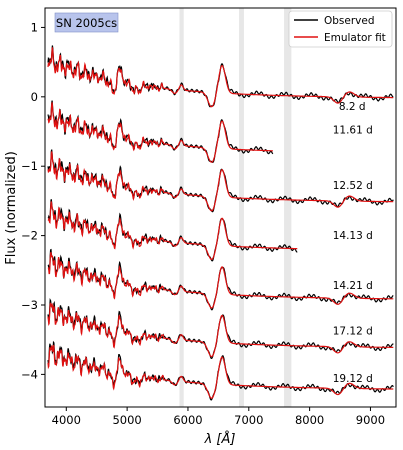 The width and height of the screenshot is (403, 450). Describe the element at coordinates (353, 379) in the screenshot. I see `epoch-label-19-12-d: 19.12 d` at that location.